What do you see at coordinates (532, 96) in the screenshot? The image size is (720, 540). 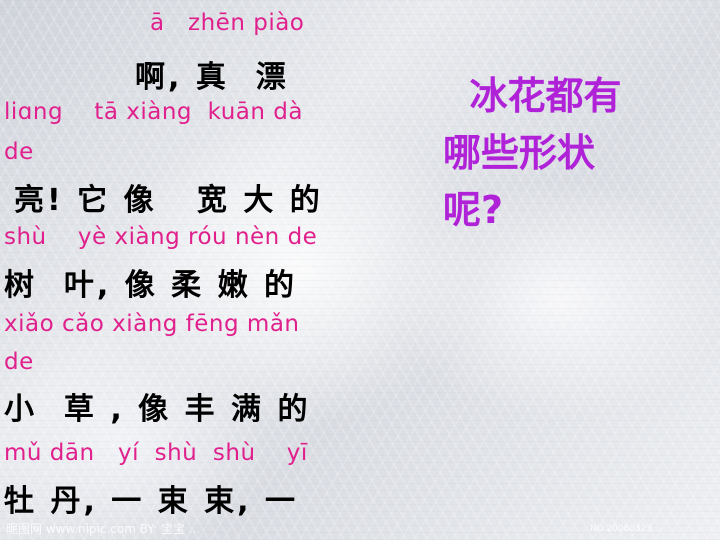 I see `question-line-1: 冰花都有` at bounding box center [532, 96].